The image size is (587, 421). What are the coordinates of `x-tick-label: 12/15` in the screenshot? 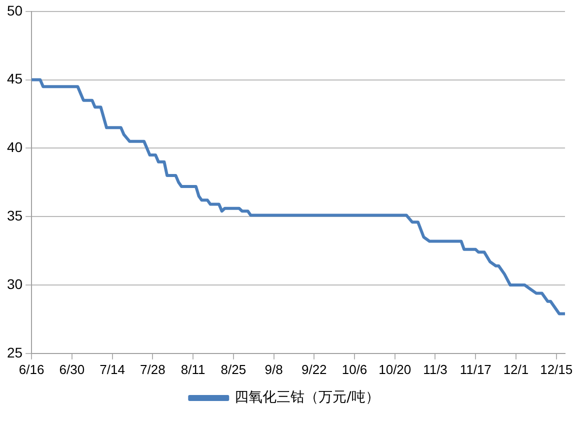 It's located at (556, 369).